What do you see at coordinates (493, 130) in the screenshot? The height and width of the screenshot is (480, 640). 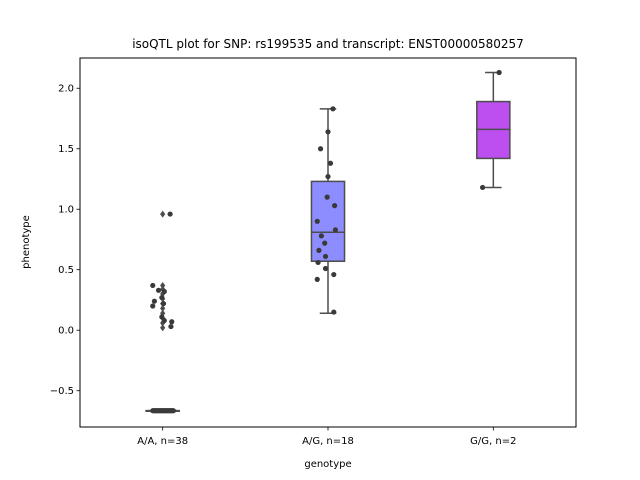 I see `box-group` at bounding box center [493, 130].